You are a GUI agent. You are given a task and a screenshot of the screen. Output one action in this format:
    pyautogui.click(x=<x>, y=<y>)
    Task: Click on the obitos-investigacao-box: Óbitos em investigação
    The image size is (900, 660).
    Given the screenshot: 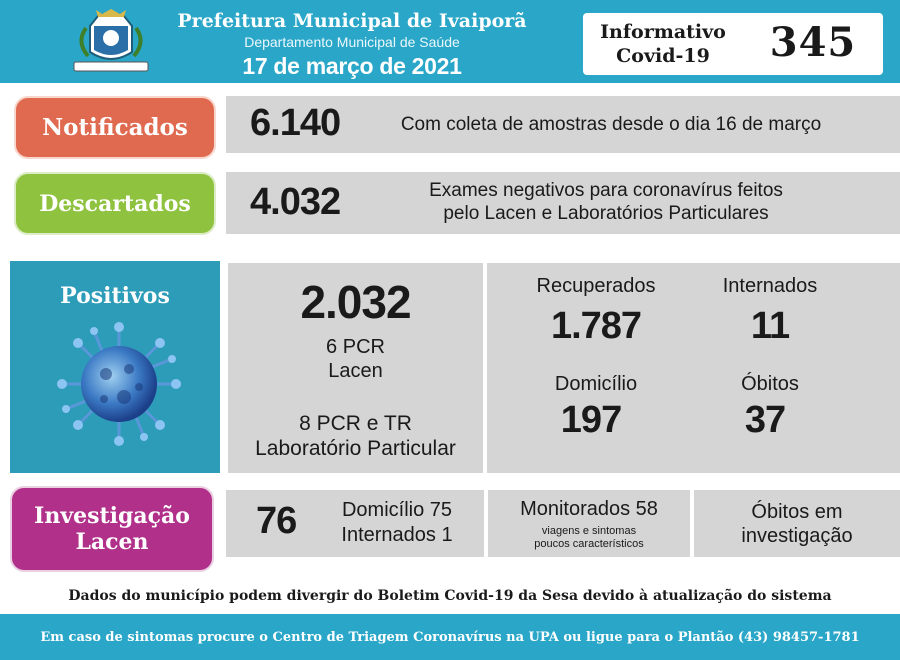 What is the action you would take?
    pyautogui.click(x=797, y=523)
    